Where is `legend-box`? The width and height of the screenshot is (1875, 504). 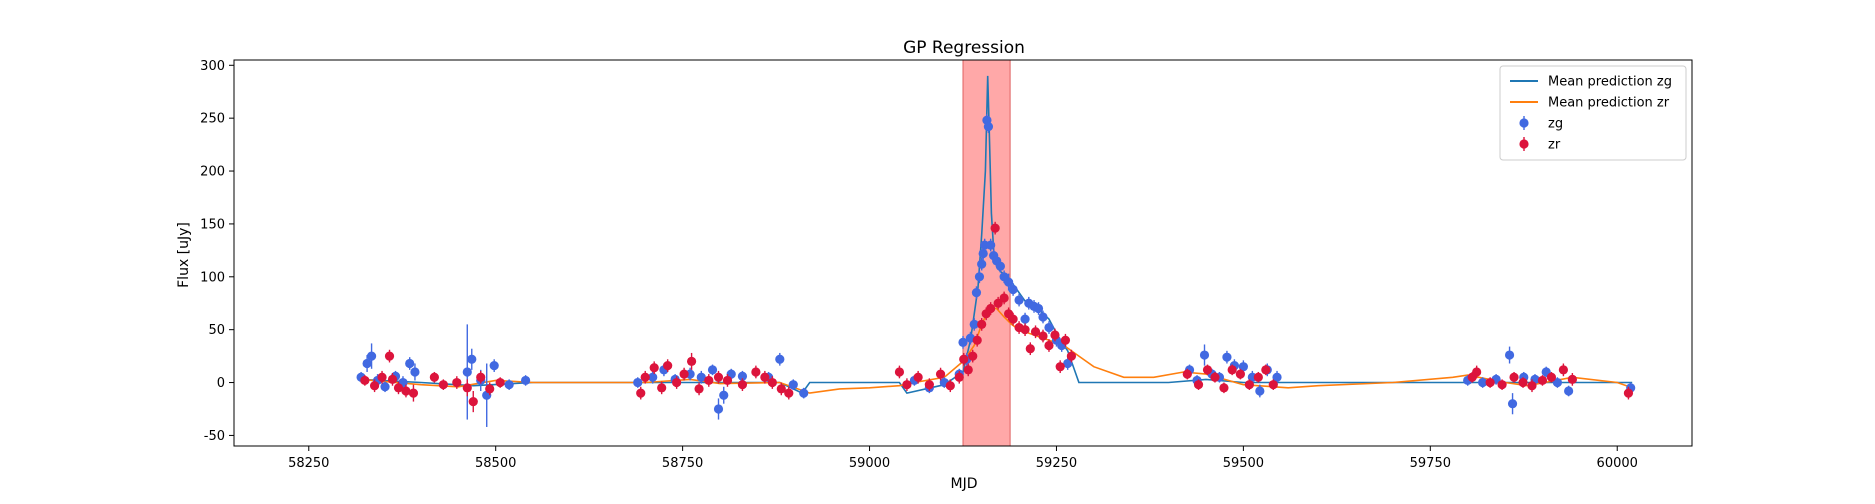
legend-box is located at coordinates (1593, 113).